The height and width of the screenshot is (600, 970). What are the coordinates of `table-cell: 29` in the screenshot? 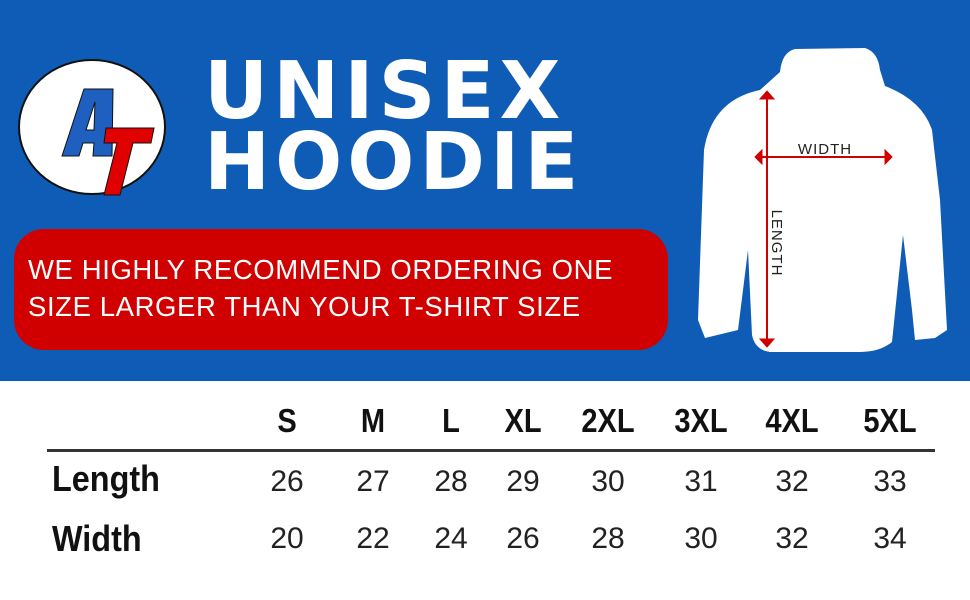 It's located at (523, 481).